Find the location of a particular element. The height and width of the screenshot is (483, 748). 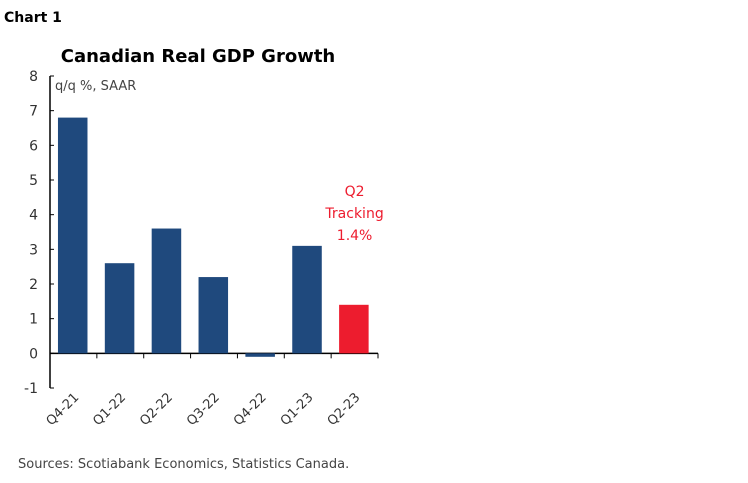

y-tick-label: 1 is located at coordinates (33, 320).